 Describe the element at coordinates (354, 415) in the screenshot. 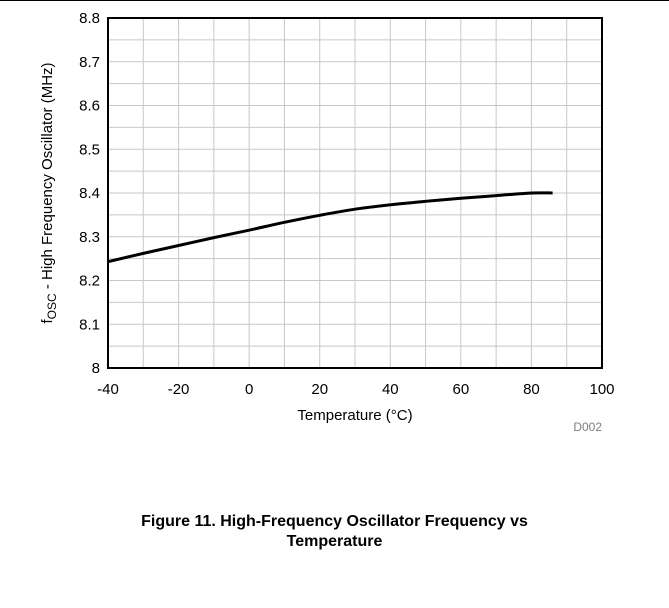

I see `x-axis-title: Temperature (°C)` at that location.